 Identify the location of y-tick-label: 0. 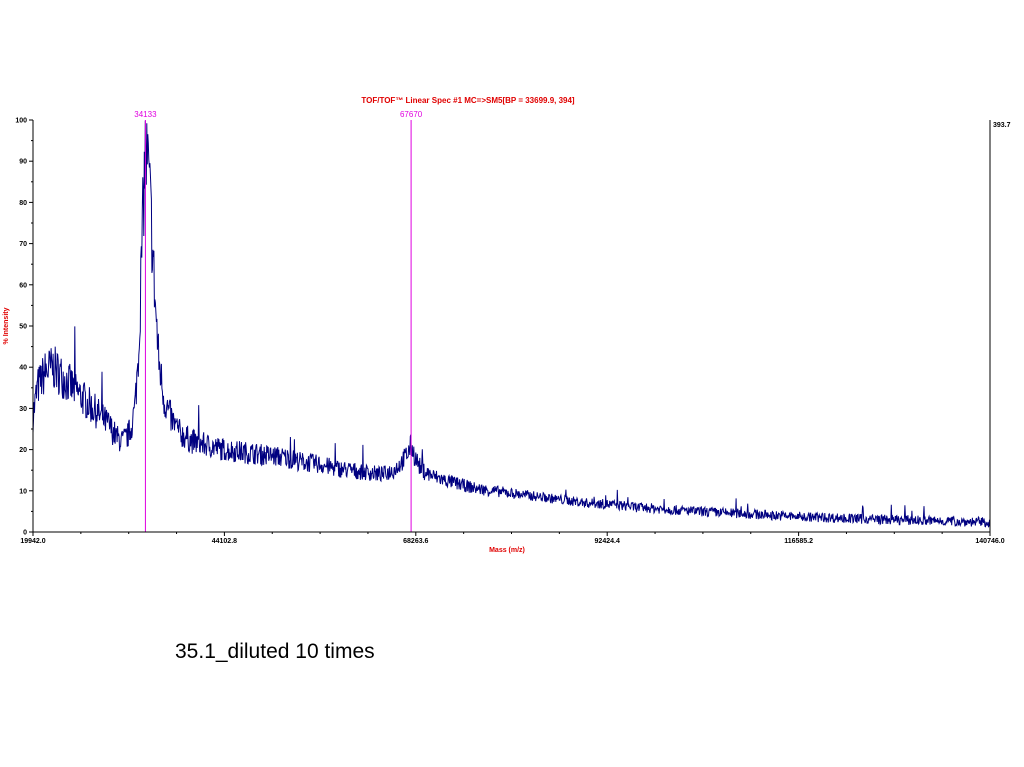
(25, 533).